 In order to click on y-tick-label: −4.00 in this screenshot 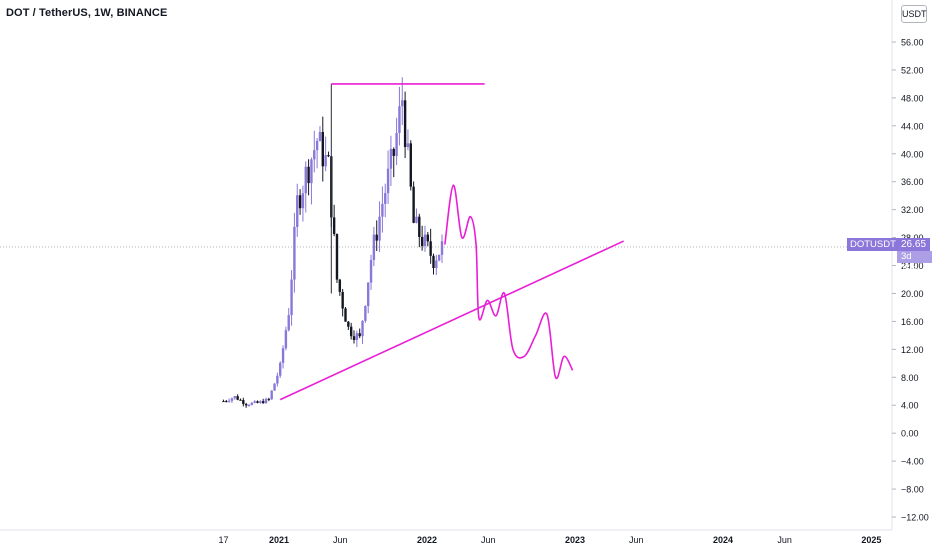, I will do `click(912, 462)`.